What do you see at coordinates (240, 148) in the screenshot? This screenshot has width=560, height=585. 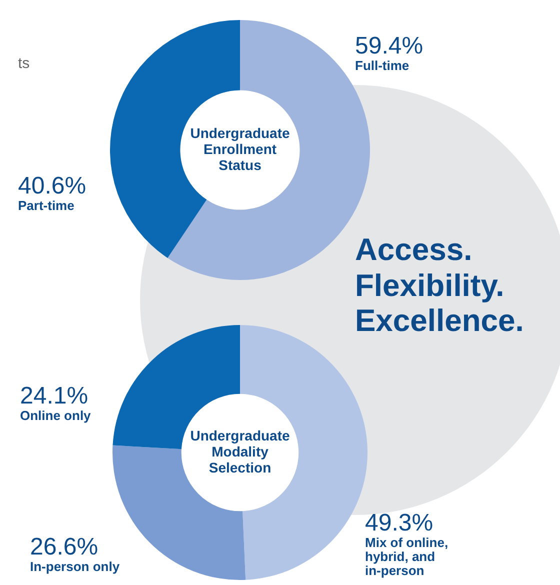 I see `text: Undergraduate Enrollment Status` at bounding box center [240, 148].